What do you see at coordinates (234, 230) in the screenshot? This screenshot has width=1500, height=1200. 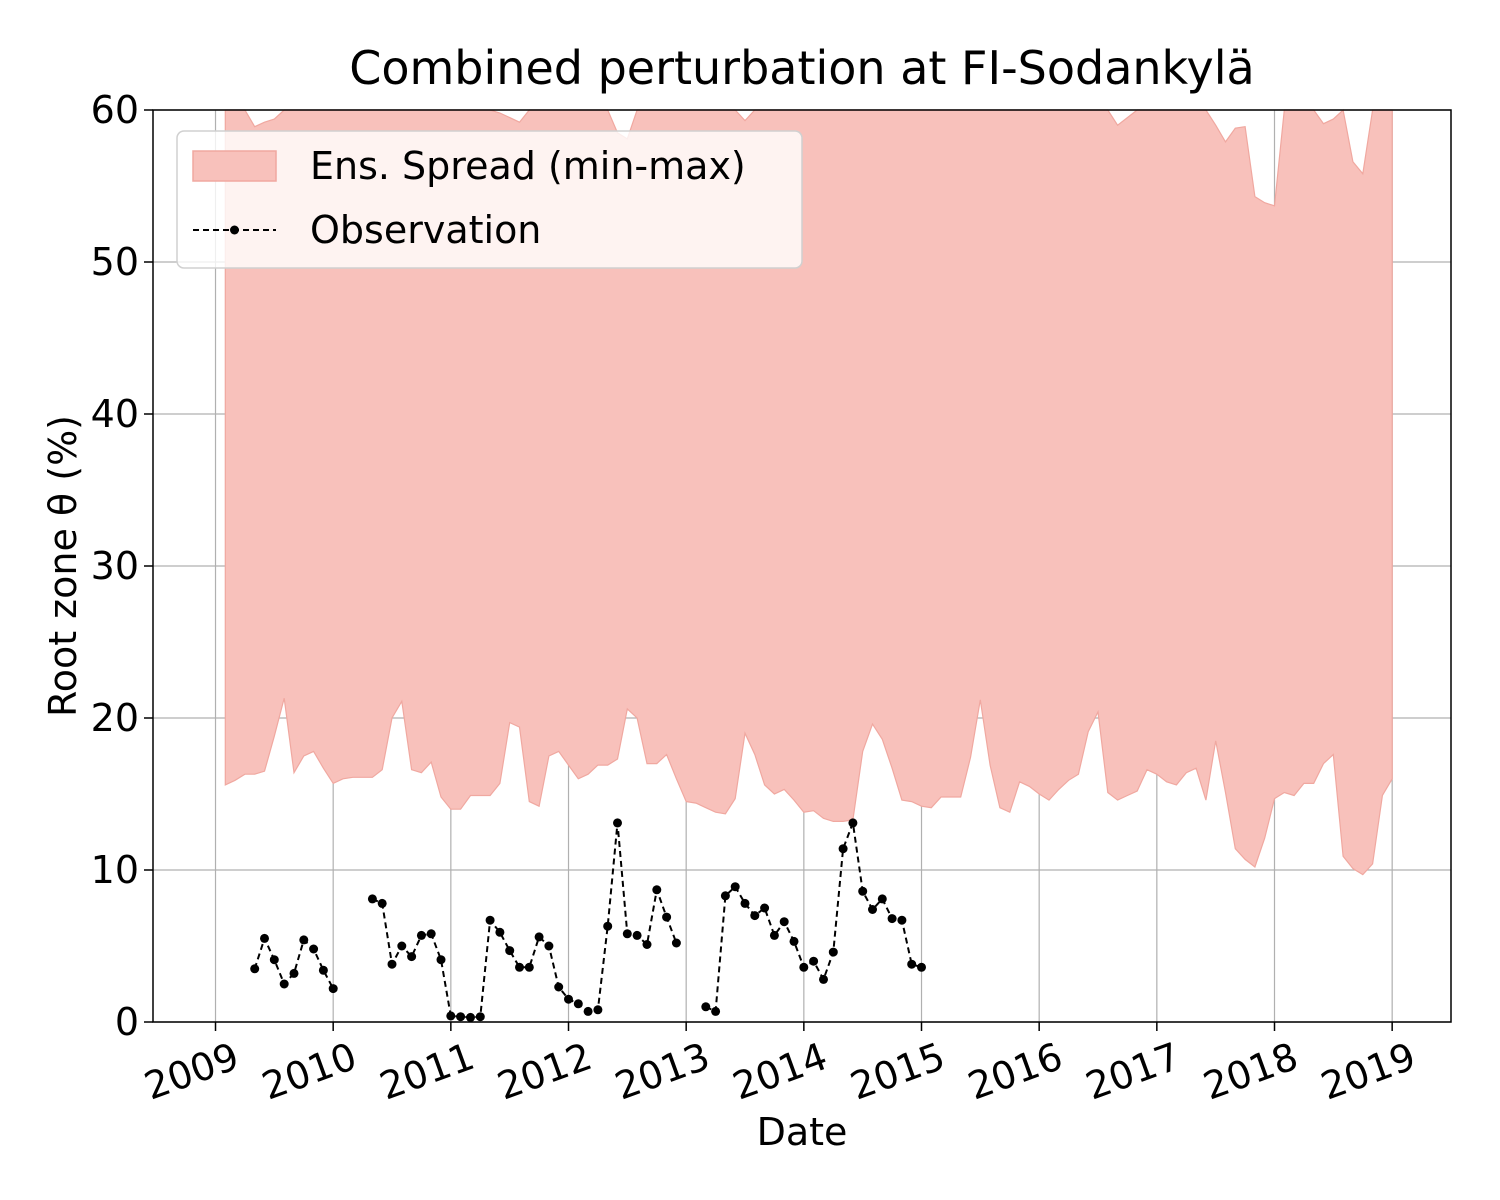 I see `legend-observation-marker` at bounding box center [234, 230].